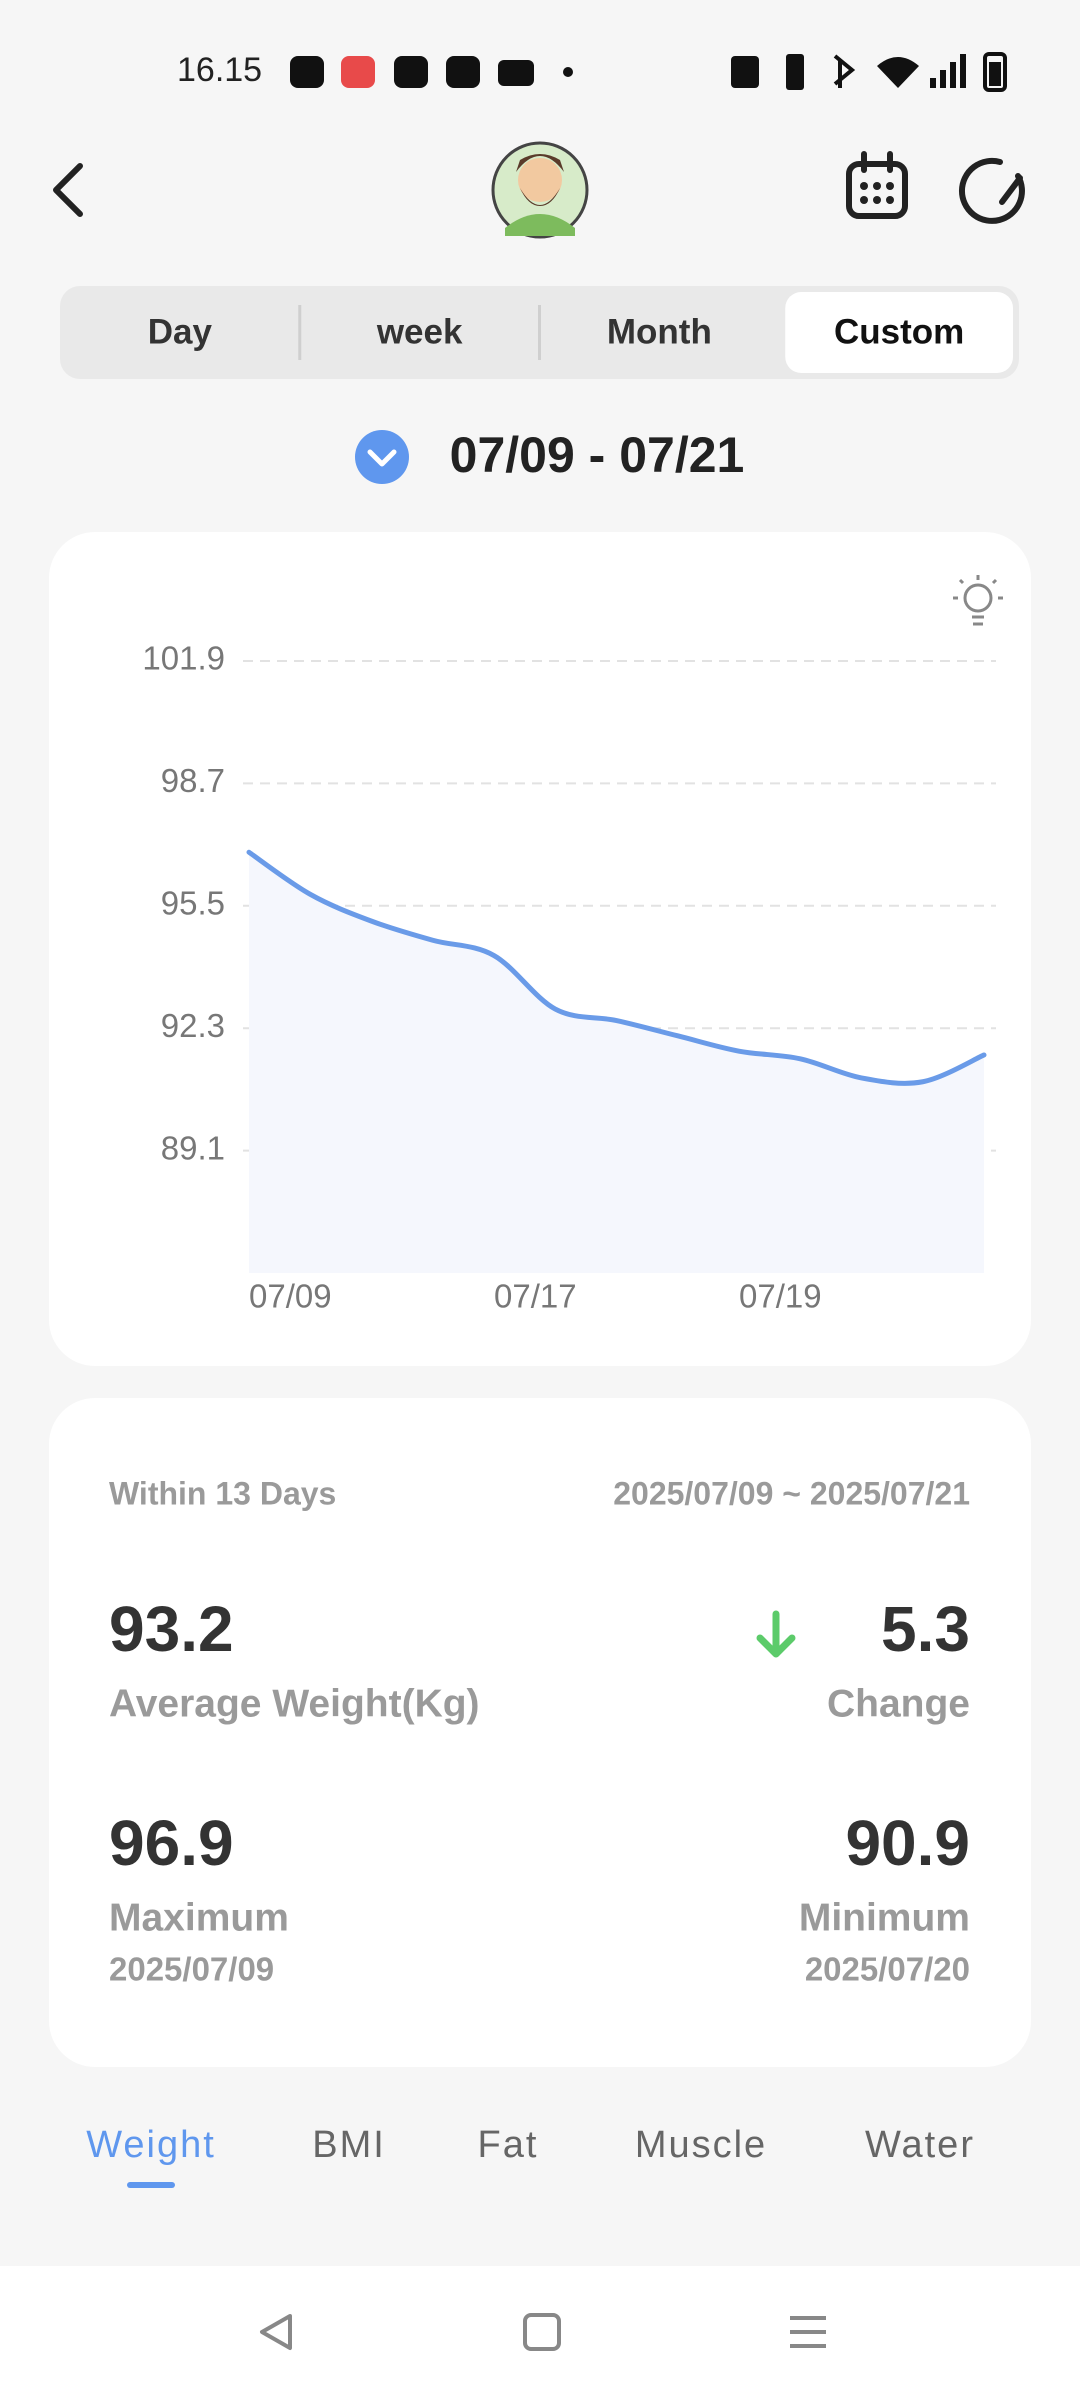  I want to click on tip-bulb-icon, so click(978, 600).